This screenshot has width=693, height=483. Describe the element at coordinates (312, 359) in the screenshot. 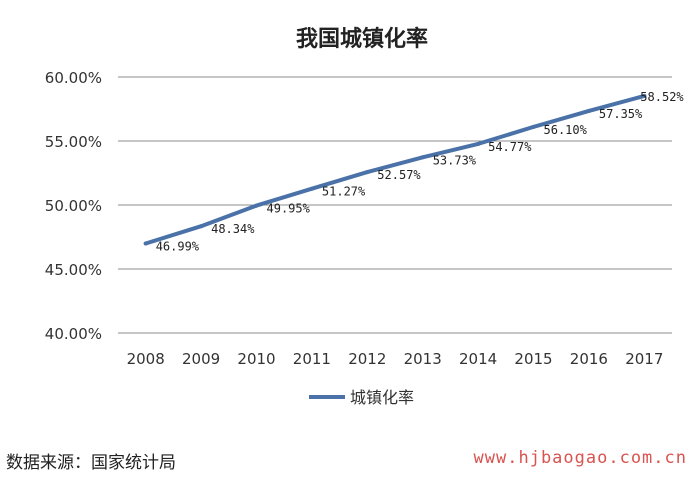

I see `x-tick-label: 2011` at that location.